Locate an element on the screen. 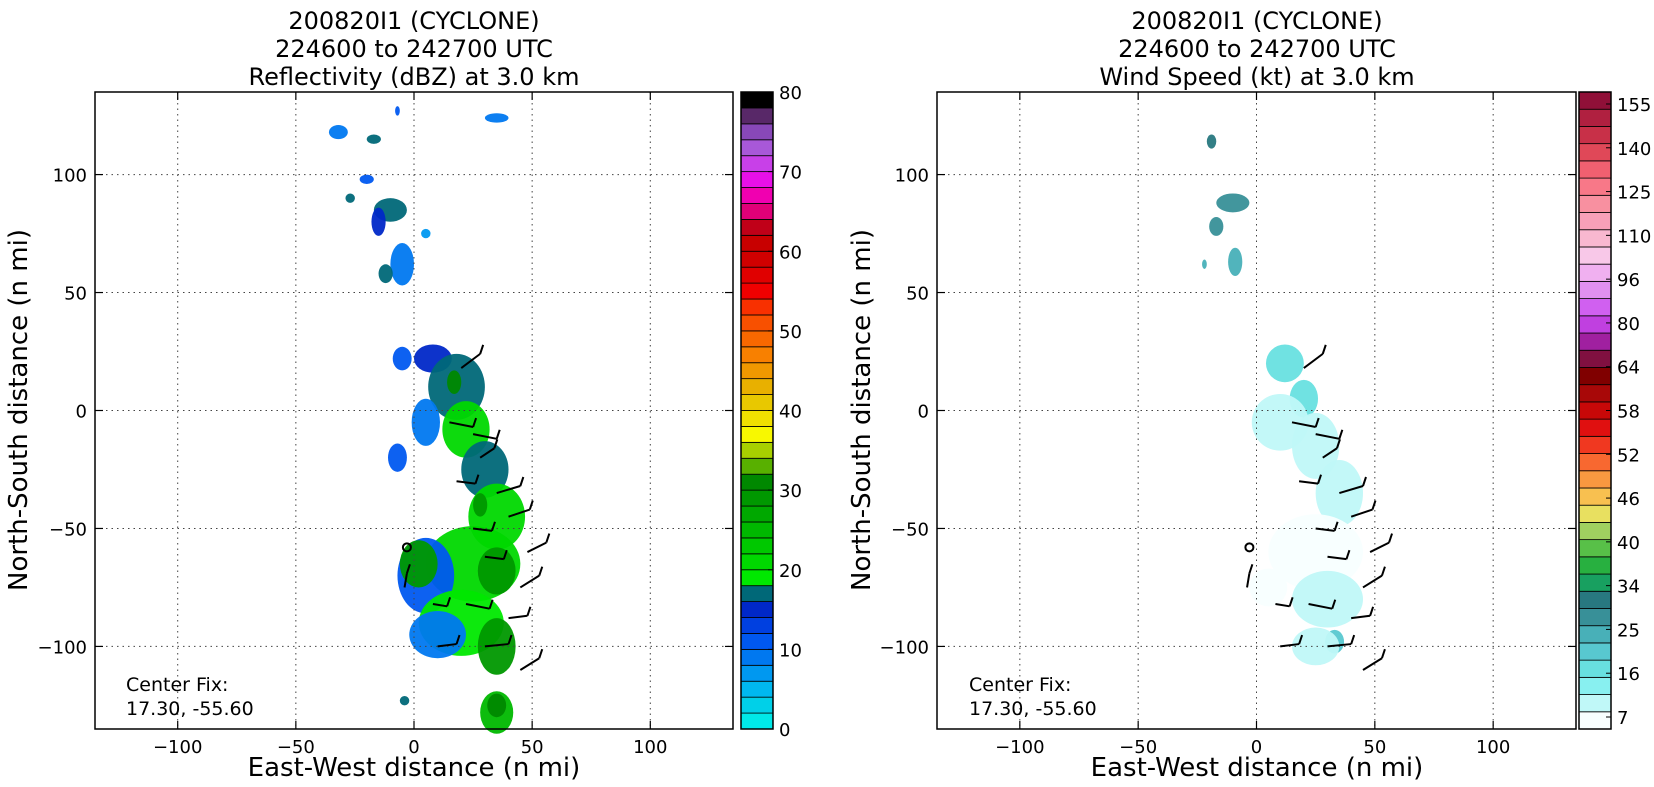 The width and height of the screenshot is (1654, 787). y-tick-label: −50 is located at coordinates (68, 529).